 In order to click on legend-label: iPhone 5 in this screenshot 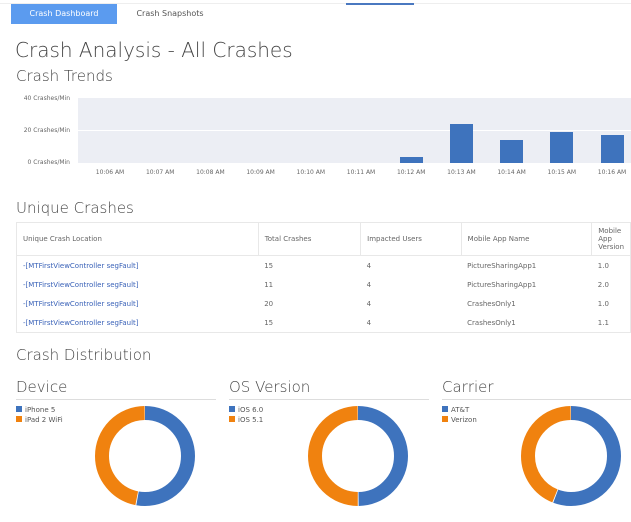, I will do `click(40, 410)`.